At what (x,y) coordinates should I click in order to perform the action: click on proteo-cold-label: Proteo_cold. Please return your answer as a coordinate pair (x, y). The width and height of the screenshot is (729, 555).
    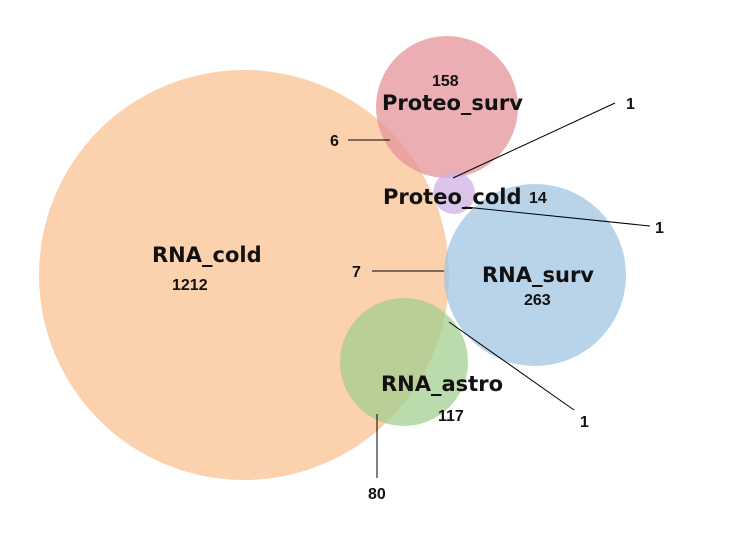
    Looking at the image, I should click on (452, 197).